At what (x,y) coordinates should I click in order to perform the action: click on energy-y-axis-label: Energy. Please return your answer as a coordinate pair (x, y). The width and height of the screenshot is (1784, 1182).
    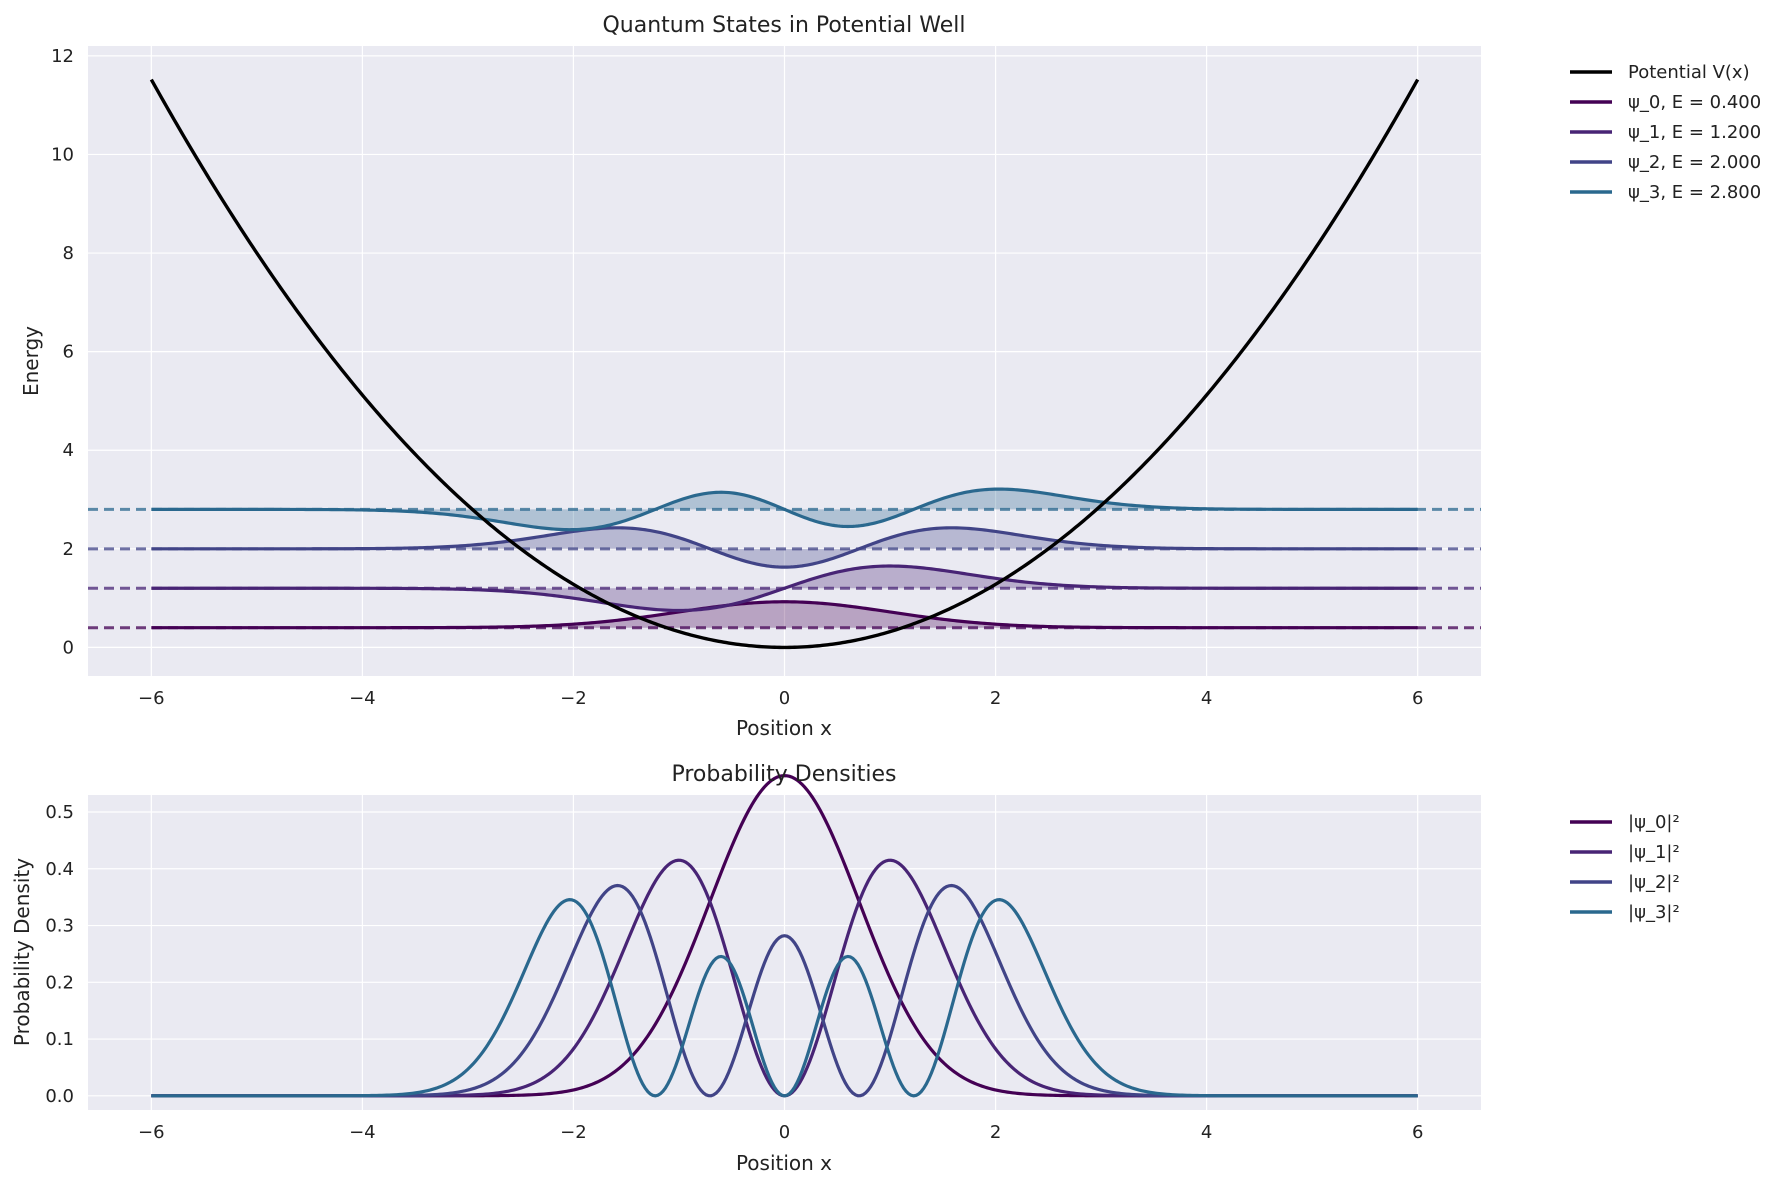
    Looking at the image, I should click on (31, 361).